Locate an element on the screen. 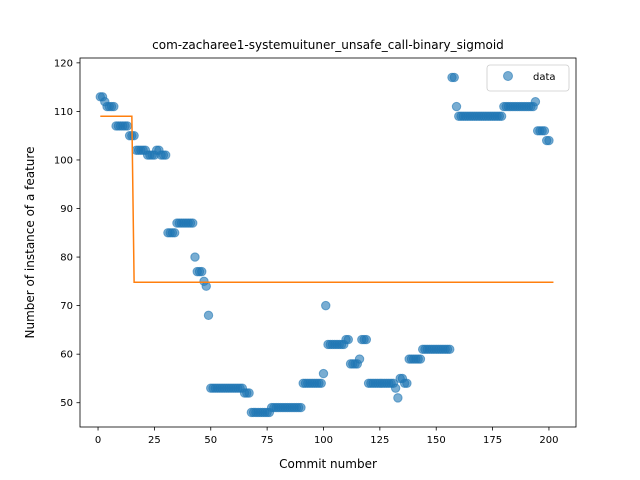  x-tick-label: 0 is located at coordinates (98, 440).